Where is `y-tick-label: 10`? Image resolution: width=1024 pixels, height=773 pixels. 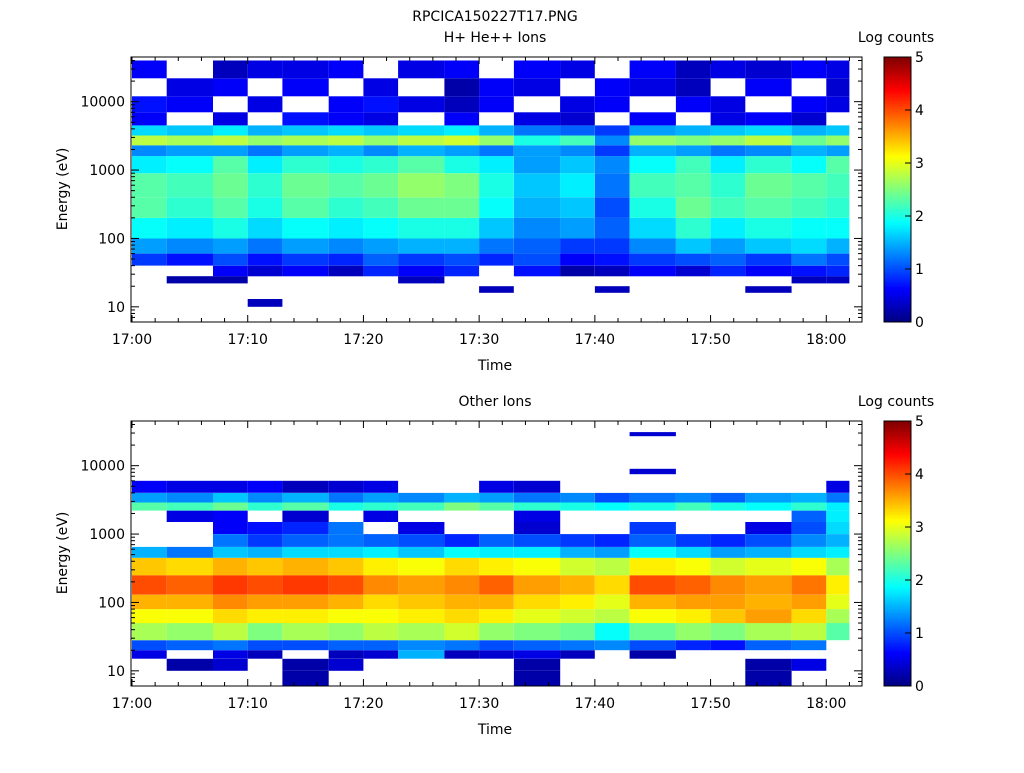
y-tick-label: 10 is located at coordinates (116, 308).